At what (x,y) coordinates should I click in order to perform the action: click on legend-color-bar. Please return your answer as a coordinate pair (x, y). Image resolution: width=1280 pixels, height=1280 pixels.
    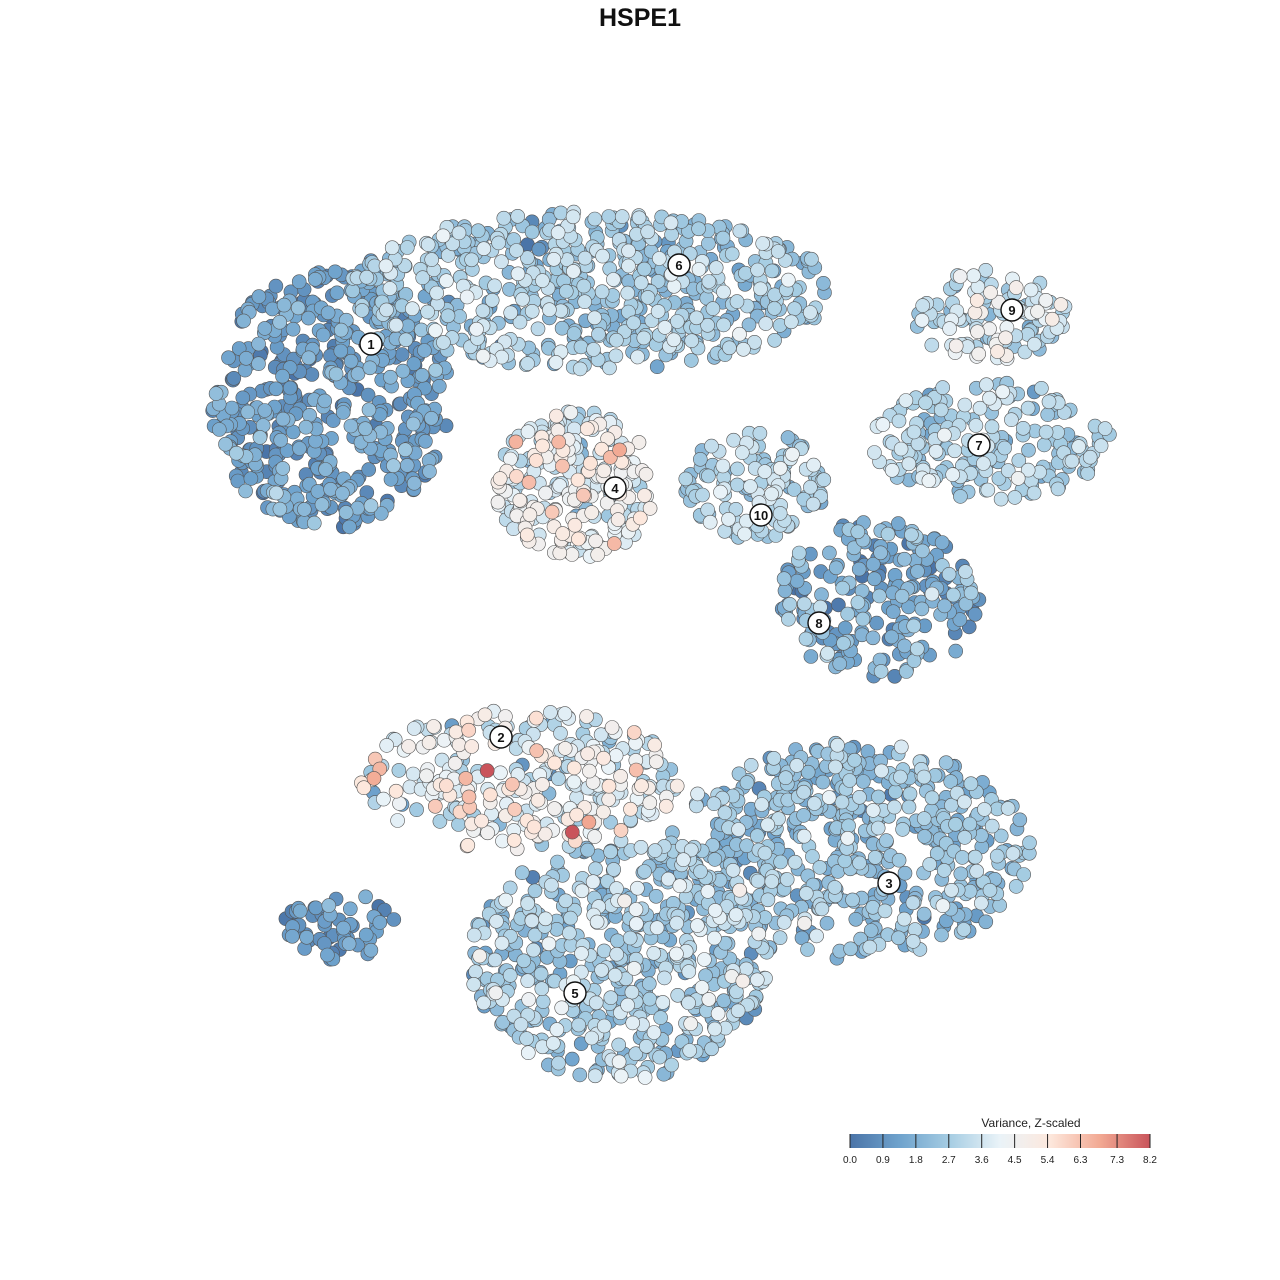
    Looking at the image, I should click on (1000, 1141).